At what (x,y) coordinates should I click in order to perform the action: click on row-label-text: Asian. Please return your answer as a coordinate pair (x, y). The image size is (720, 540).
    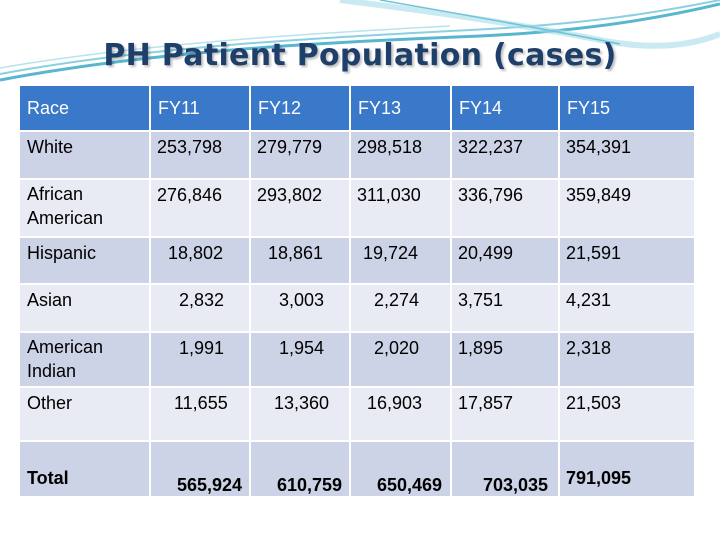
    Looking at the image, I should click on (50, 300).